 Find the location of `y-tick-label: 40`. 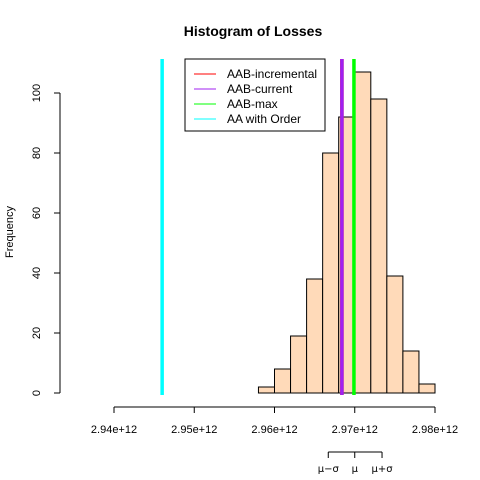

y-tick-label: 40 is located at coordinates (37, 273).